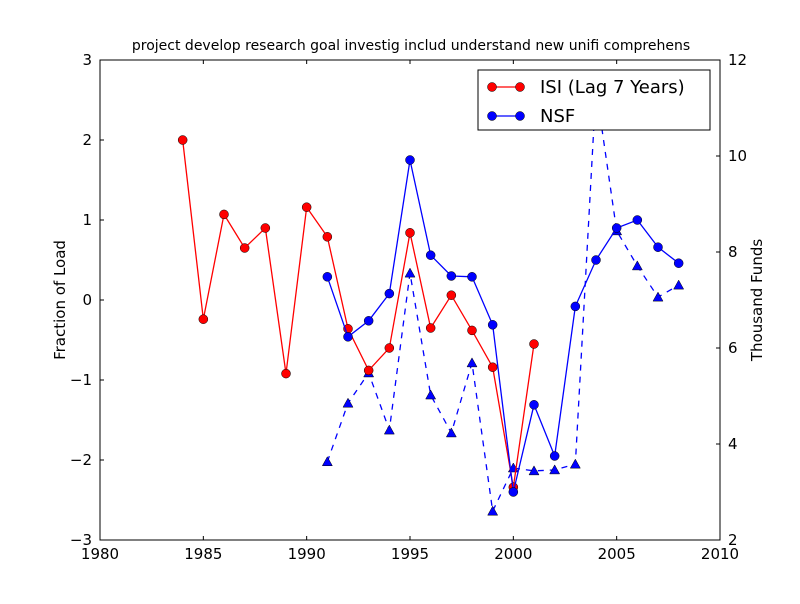  I want to click on x-tick-label: 1980, so click(100, 554).